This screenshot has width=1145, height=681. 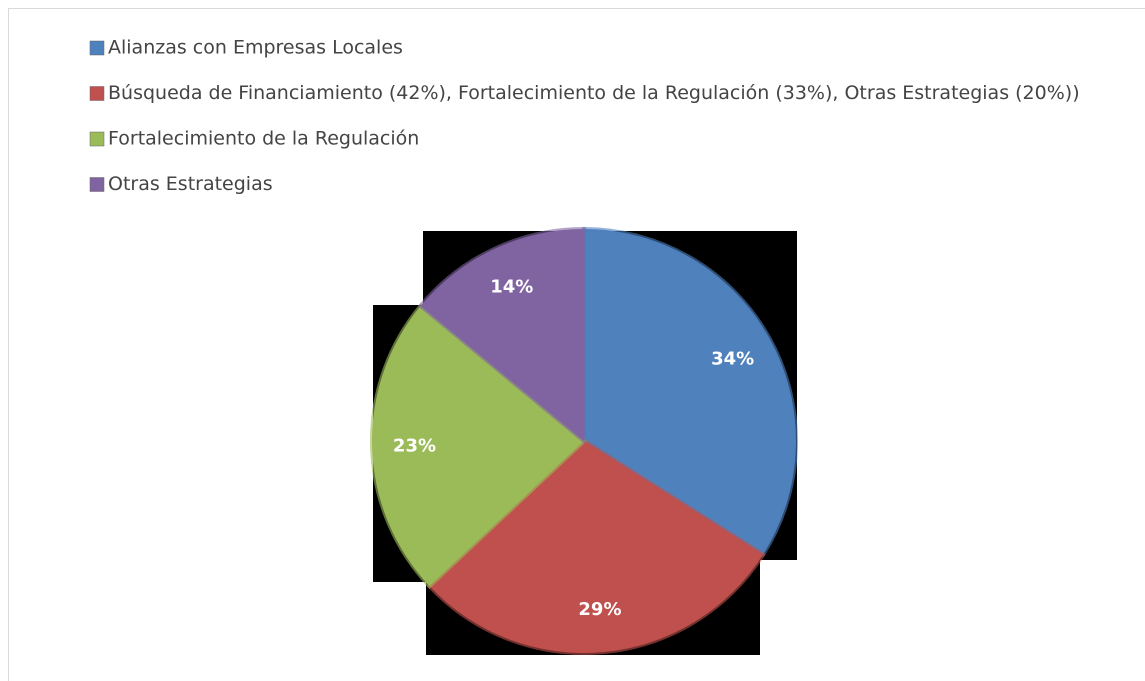 I want to click on legend-label: Fortalecimiento de la Regulación, so click(x=263, y=139).